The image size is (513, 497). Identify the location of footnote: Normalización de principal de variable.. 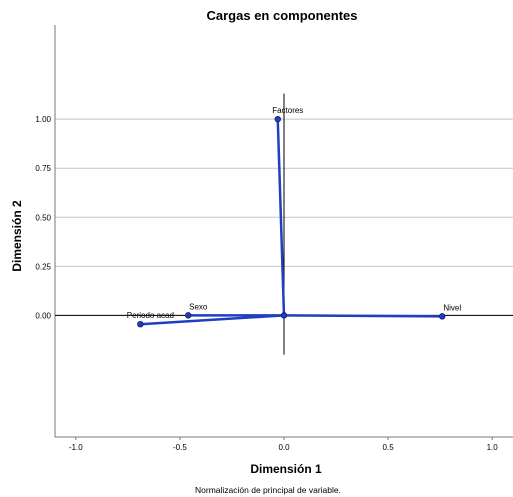
(268, 490).